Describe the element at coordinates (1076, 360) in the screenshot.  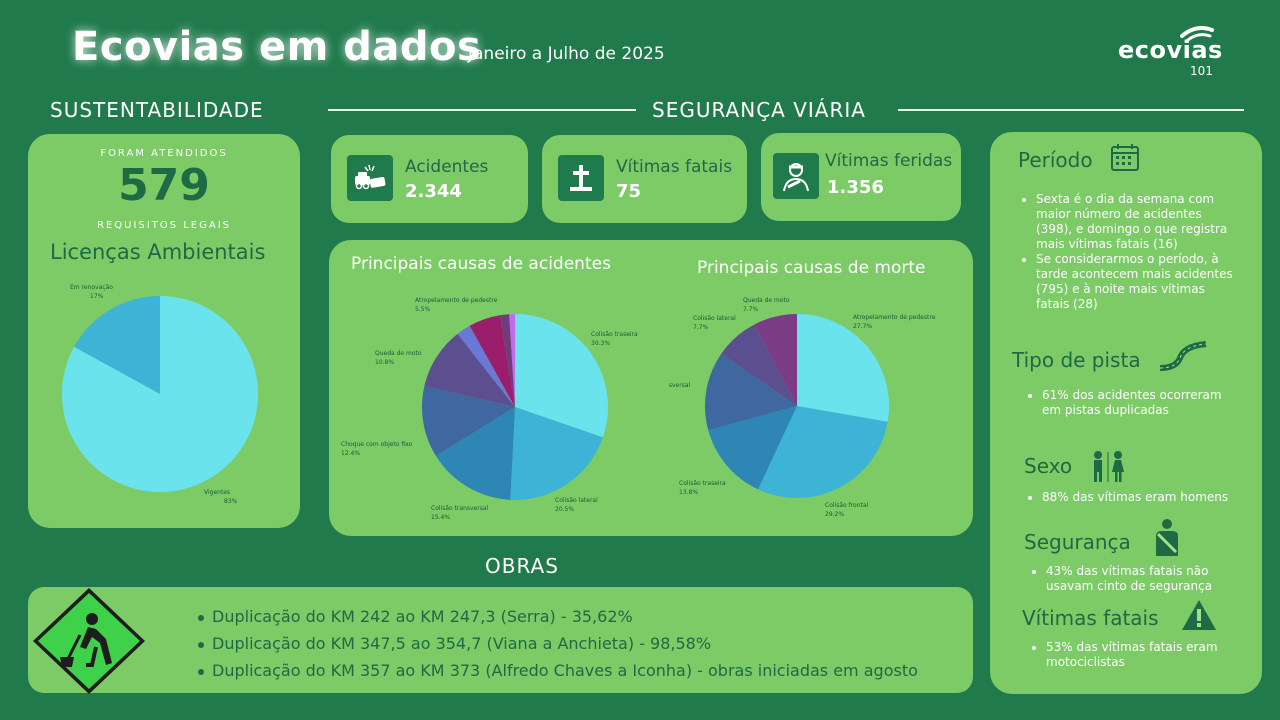
I see `tipo-pista-title: Tipo de pista` at that location.